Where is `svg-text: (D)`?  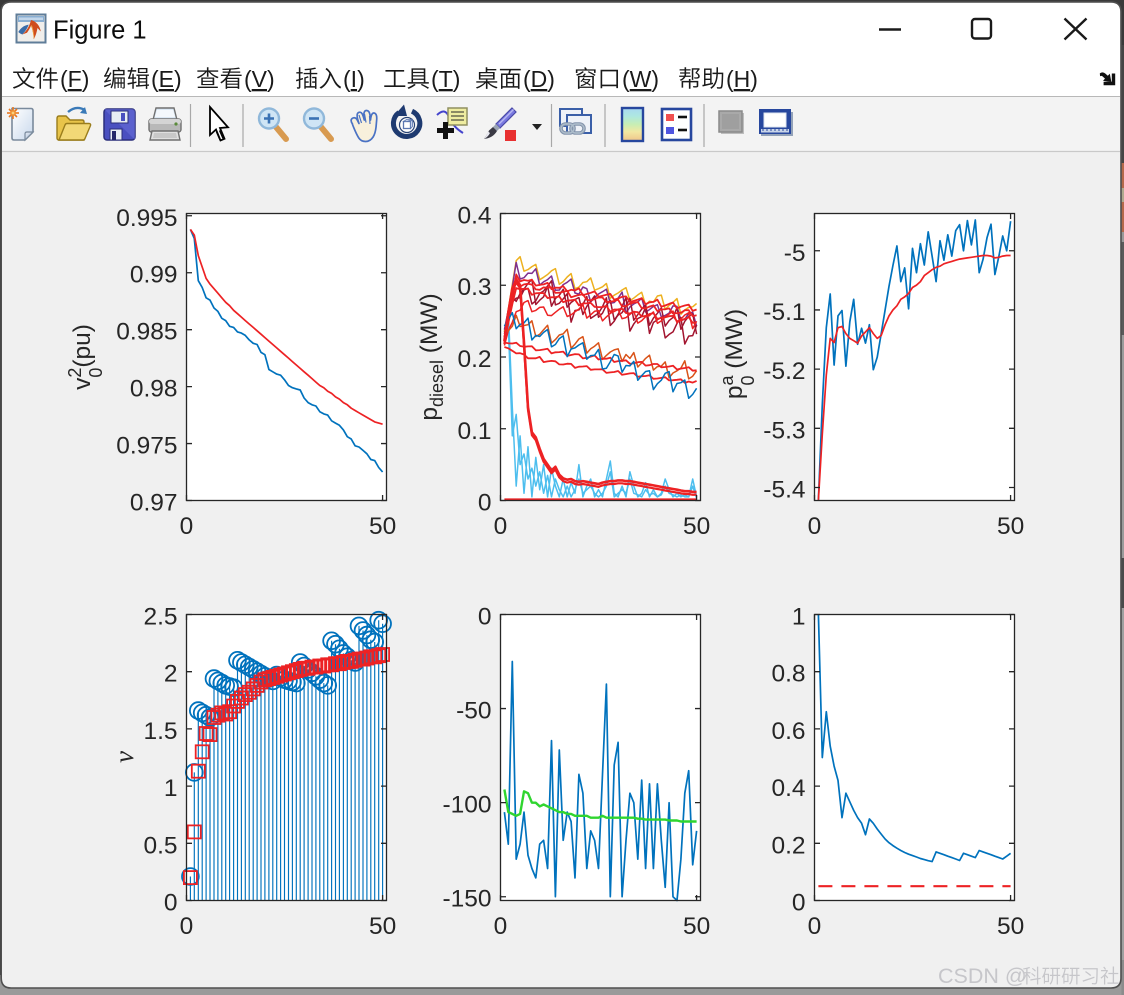 svg-text: (D) is located at coordinates (539, 79).